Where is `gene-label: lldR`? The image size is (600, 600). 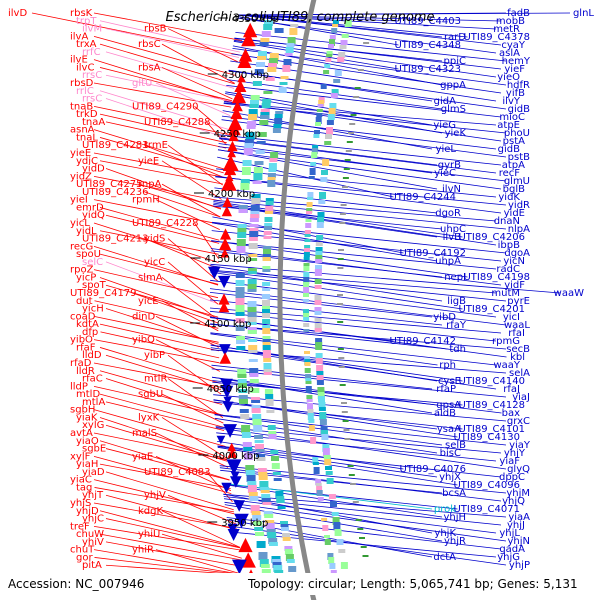 gene-label: lldR is located at coordinates (85, 371).